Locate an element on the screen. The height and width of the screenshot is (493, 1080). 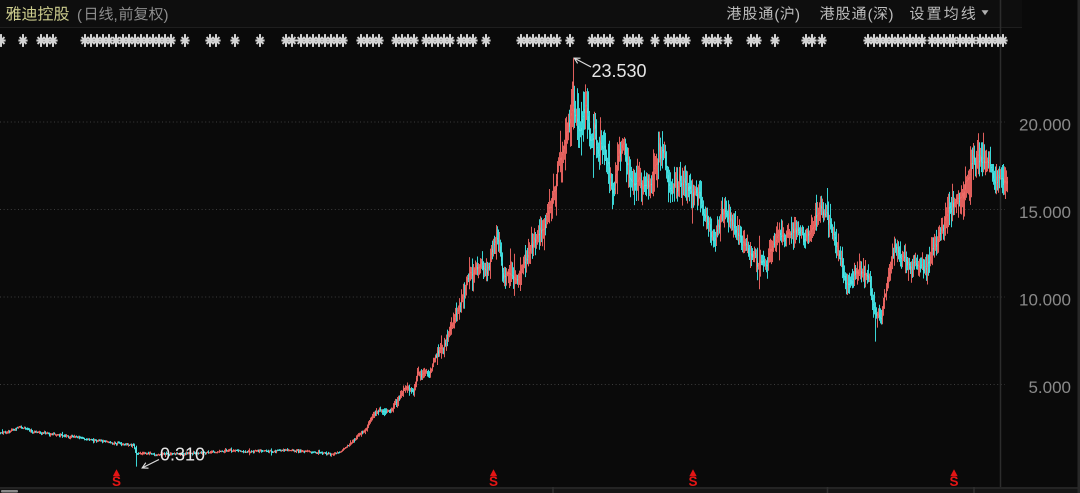
svg-text: 0.310 is located at coordinates (182, 455).